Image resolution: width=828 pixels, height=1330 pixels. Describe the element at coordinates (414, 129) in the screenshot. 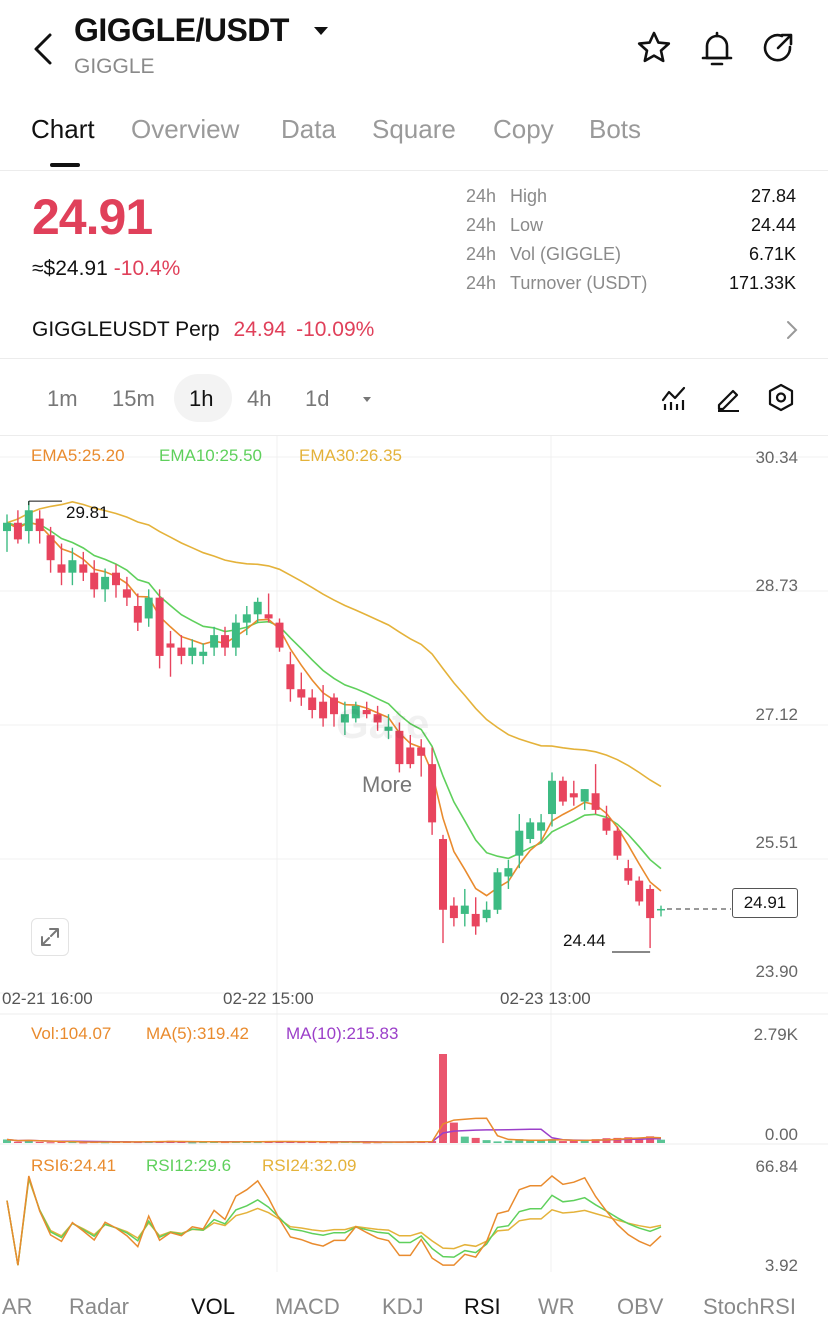

I see `tab-square: Square` at that location.